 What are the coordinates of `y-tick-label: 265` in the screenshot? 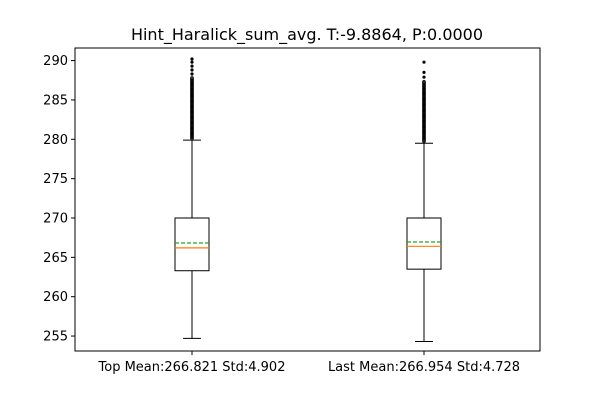 It's located at (55, 258).